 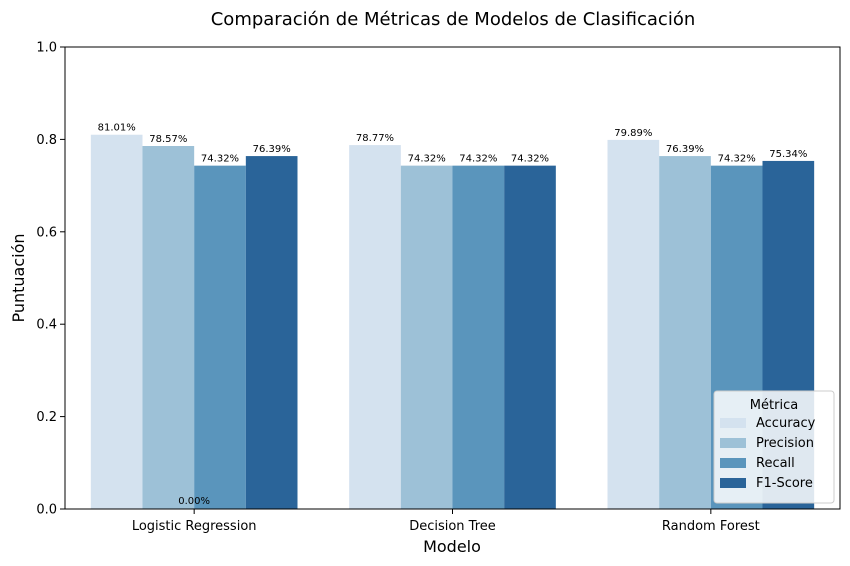 I want to click on x-tick-label: Decision Tree, so click(x=452, y=526).